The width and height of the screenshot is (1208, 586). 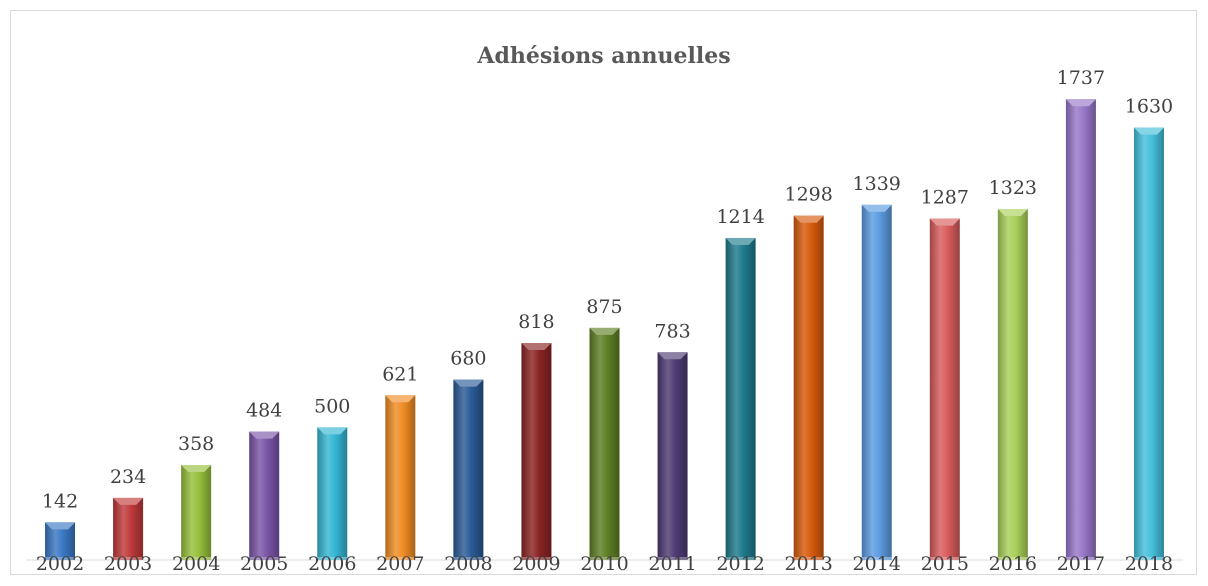 What do you see at coordinates (672, 564) in the screenshot?
I see `x-tick-2011: 2011` at bounding box center [672, 564].